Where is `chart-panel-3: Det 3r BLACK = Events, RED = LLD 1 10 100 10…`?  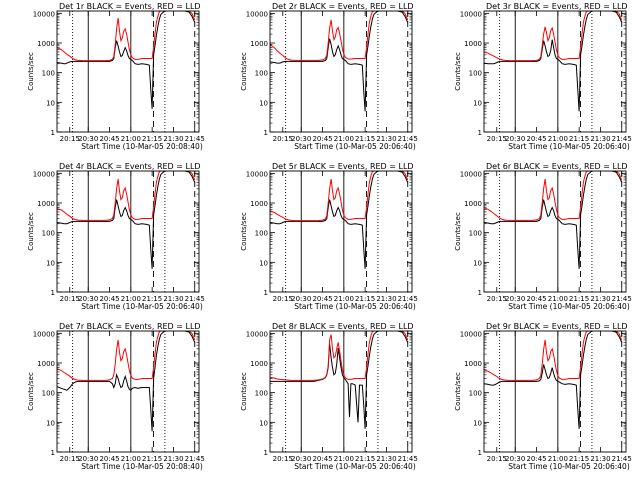
chart-panel-3: Det 3r BLACK = Events, RED = LLD 1 10 100 10… is located at coordinates (543, 76).